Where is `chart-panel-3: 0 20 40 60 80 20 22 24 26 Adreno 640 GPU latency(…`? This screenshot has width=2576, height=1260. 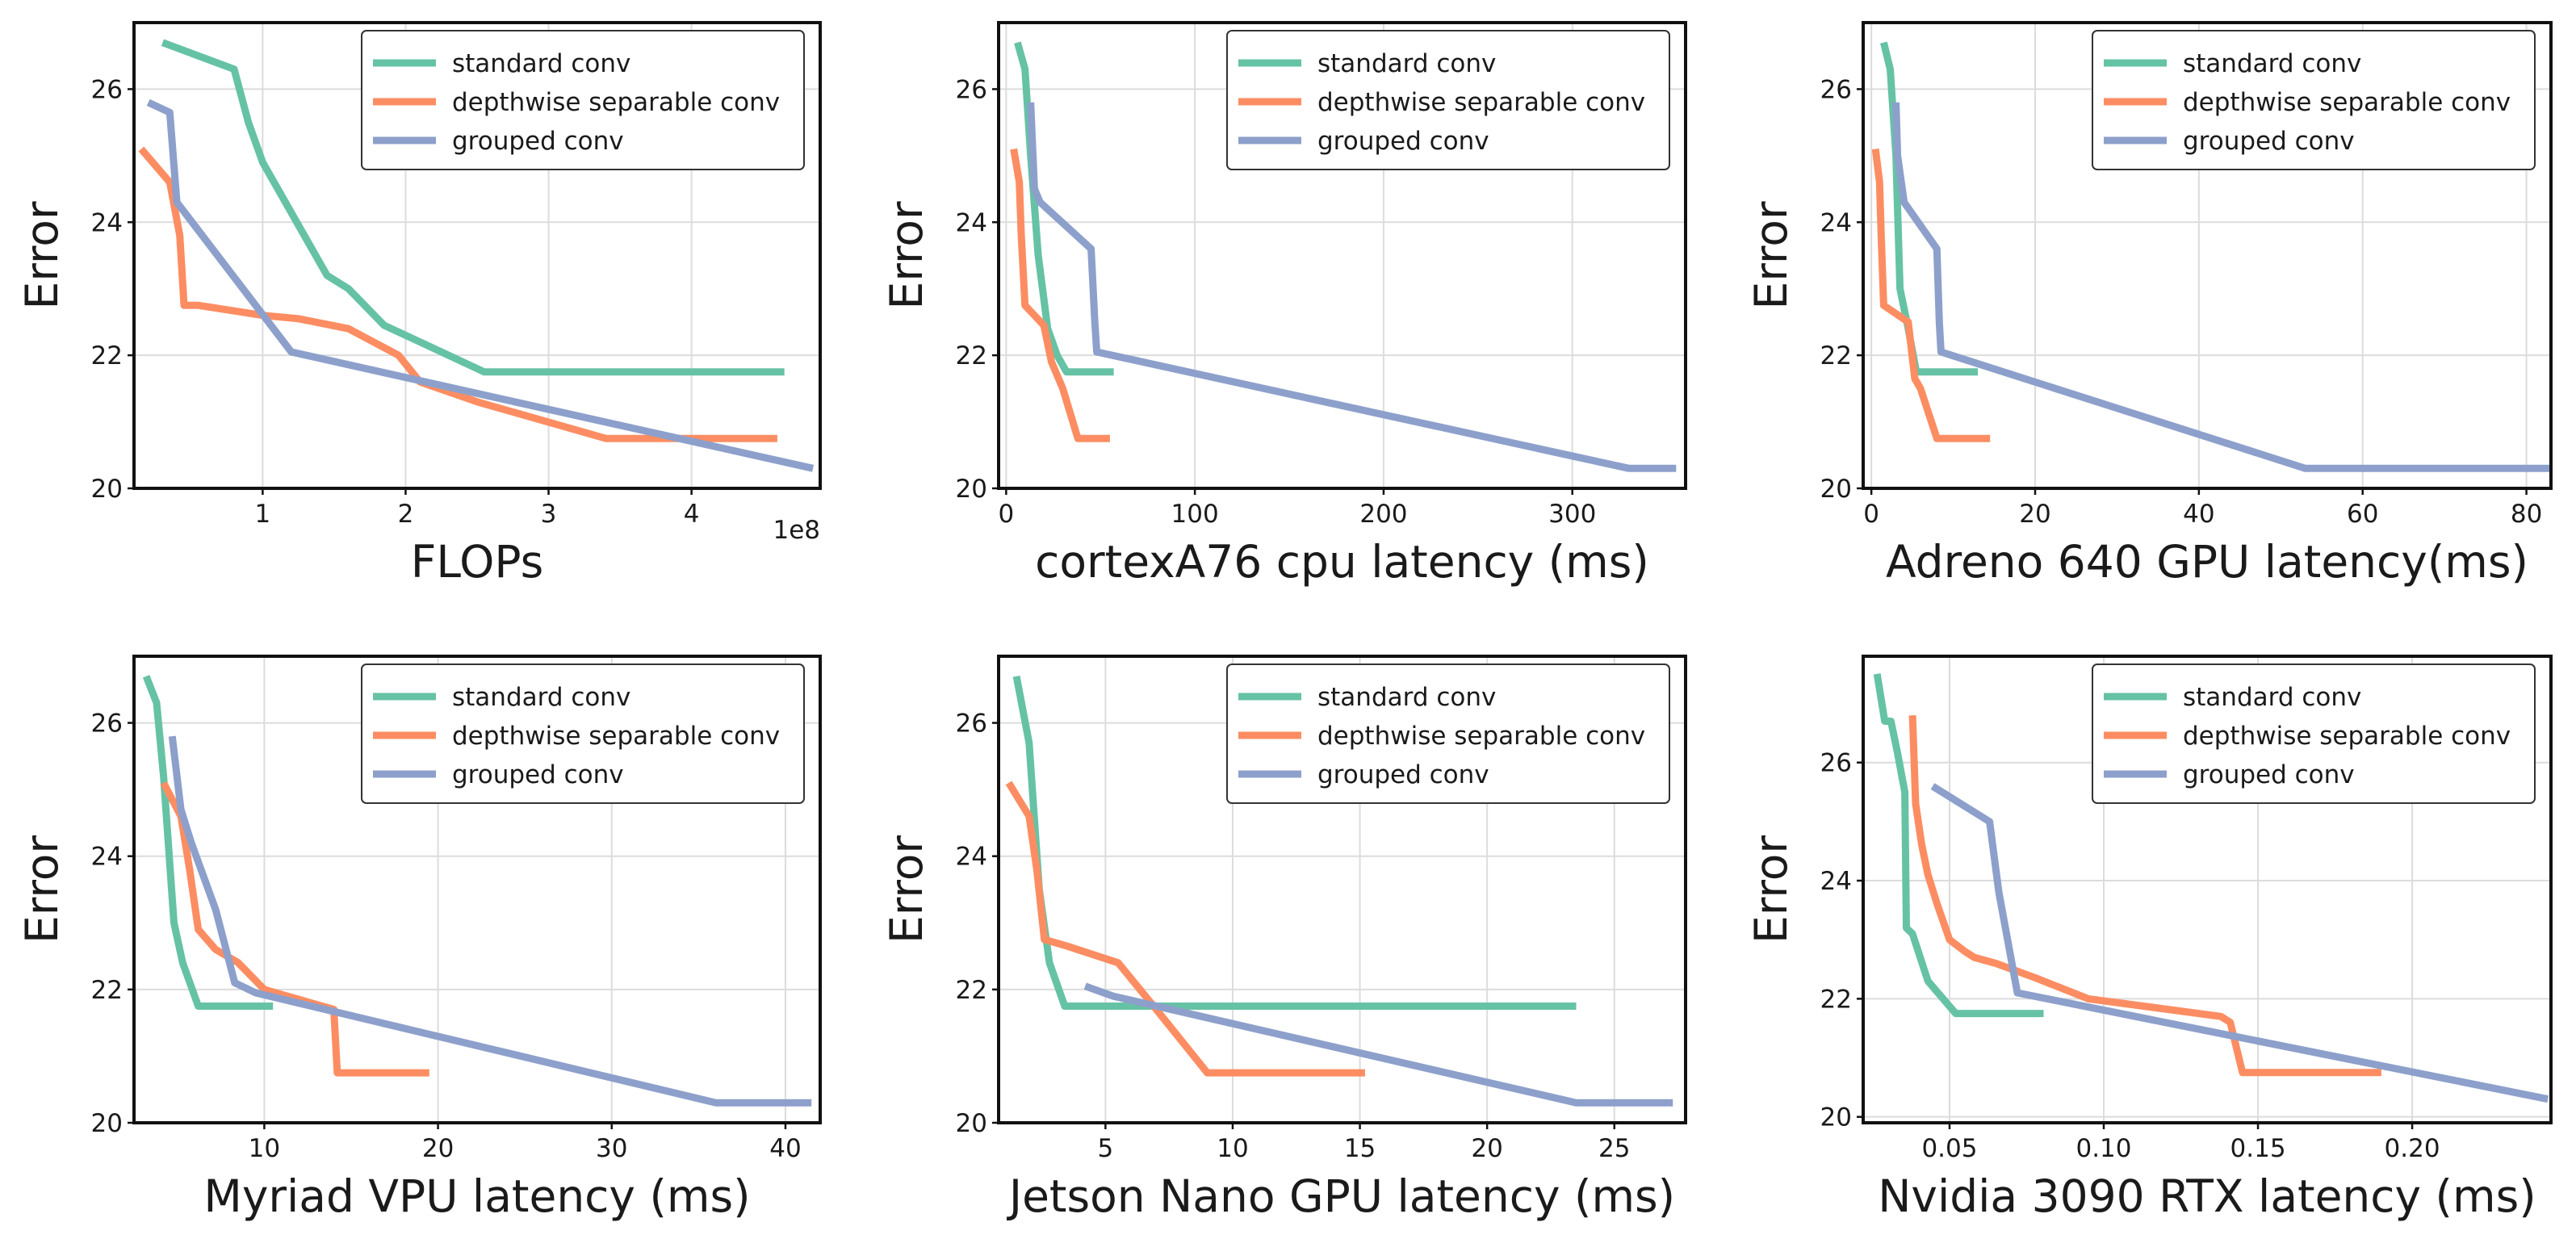
chart-panel-3: 0 20 40 60 80 20 22 24 26 Adreno 640 GPU latency(… is located at coordinates (2149, 304).